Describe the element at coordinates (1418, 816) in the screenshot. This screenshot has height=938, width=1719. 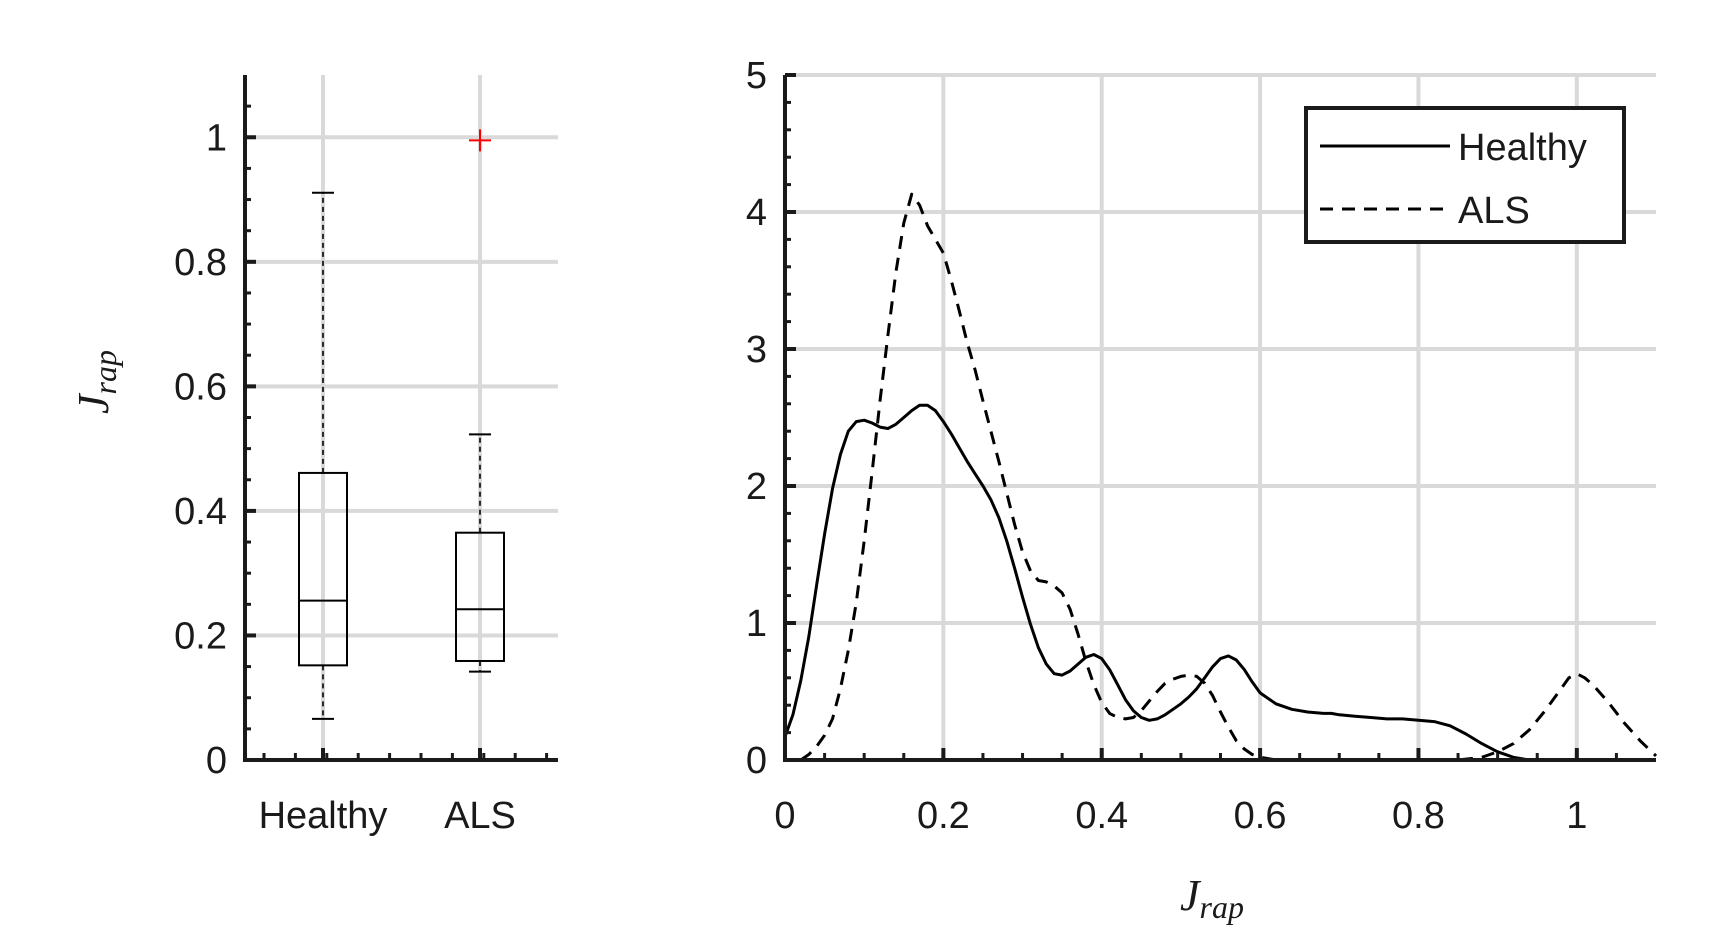
I see `density-x-tick-label: 0.8` at that location.